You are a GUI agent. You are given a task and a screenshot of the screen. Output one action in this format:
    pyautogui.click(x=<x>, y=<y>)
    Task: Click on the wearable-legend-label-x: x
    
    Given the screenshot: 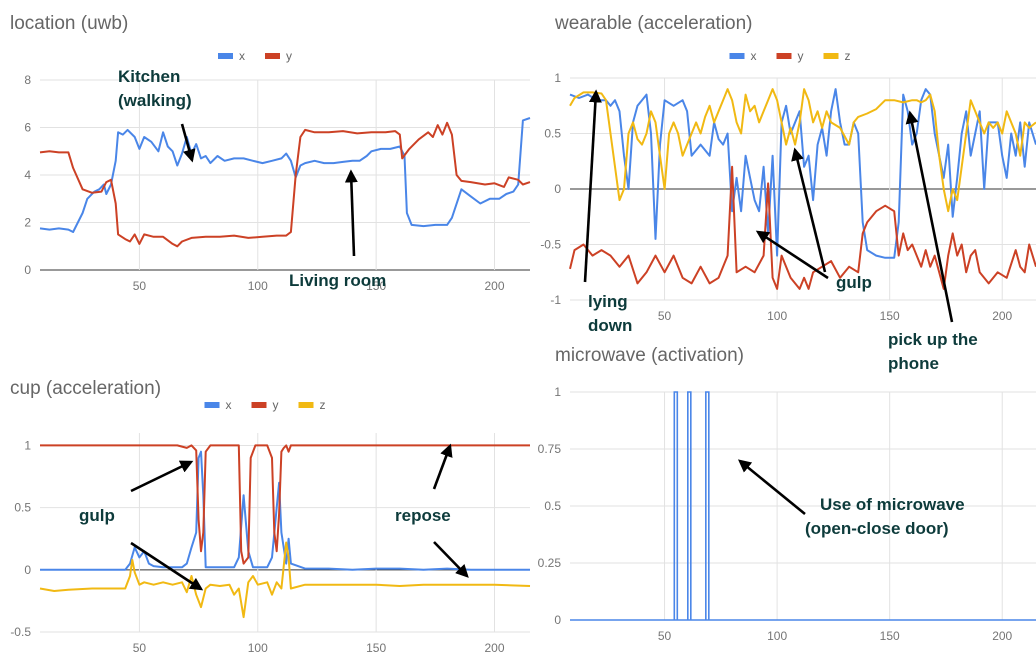 What is the action you would take?
    pyautogui.click(x=754, y=56)
    